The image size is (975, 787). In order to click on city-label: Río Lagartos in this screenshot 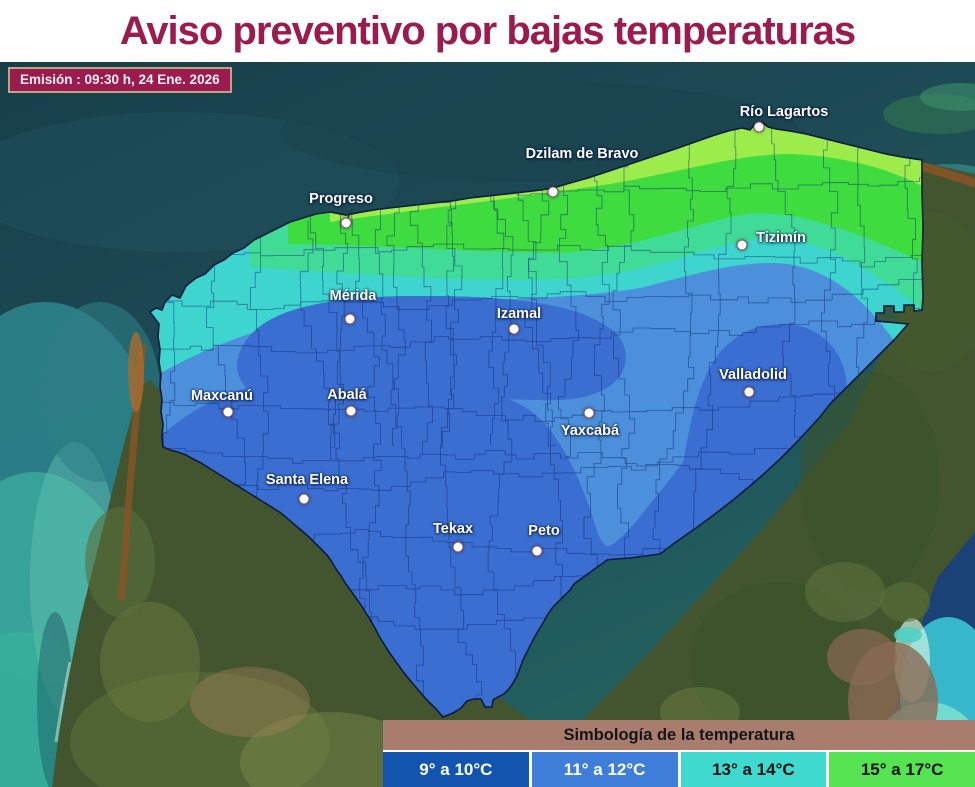, I will do `click(784, 112)`.